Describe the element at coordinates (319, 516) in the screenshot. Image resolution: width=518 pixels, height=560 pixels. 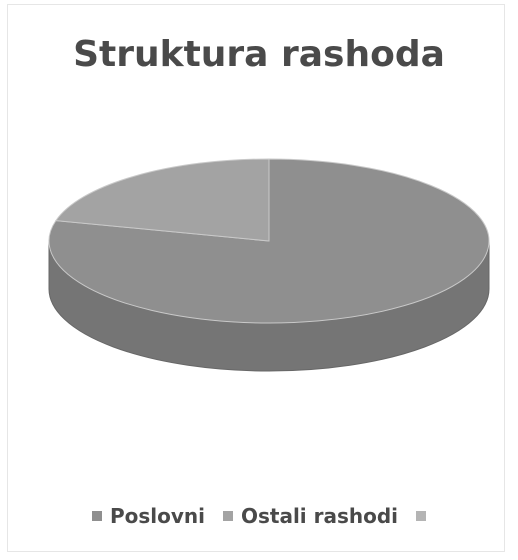
I see `legend-label-1: Ostali rashodi` at that location.